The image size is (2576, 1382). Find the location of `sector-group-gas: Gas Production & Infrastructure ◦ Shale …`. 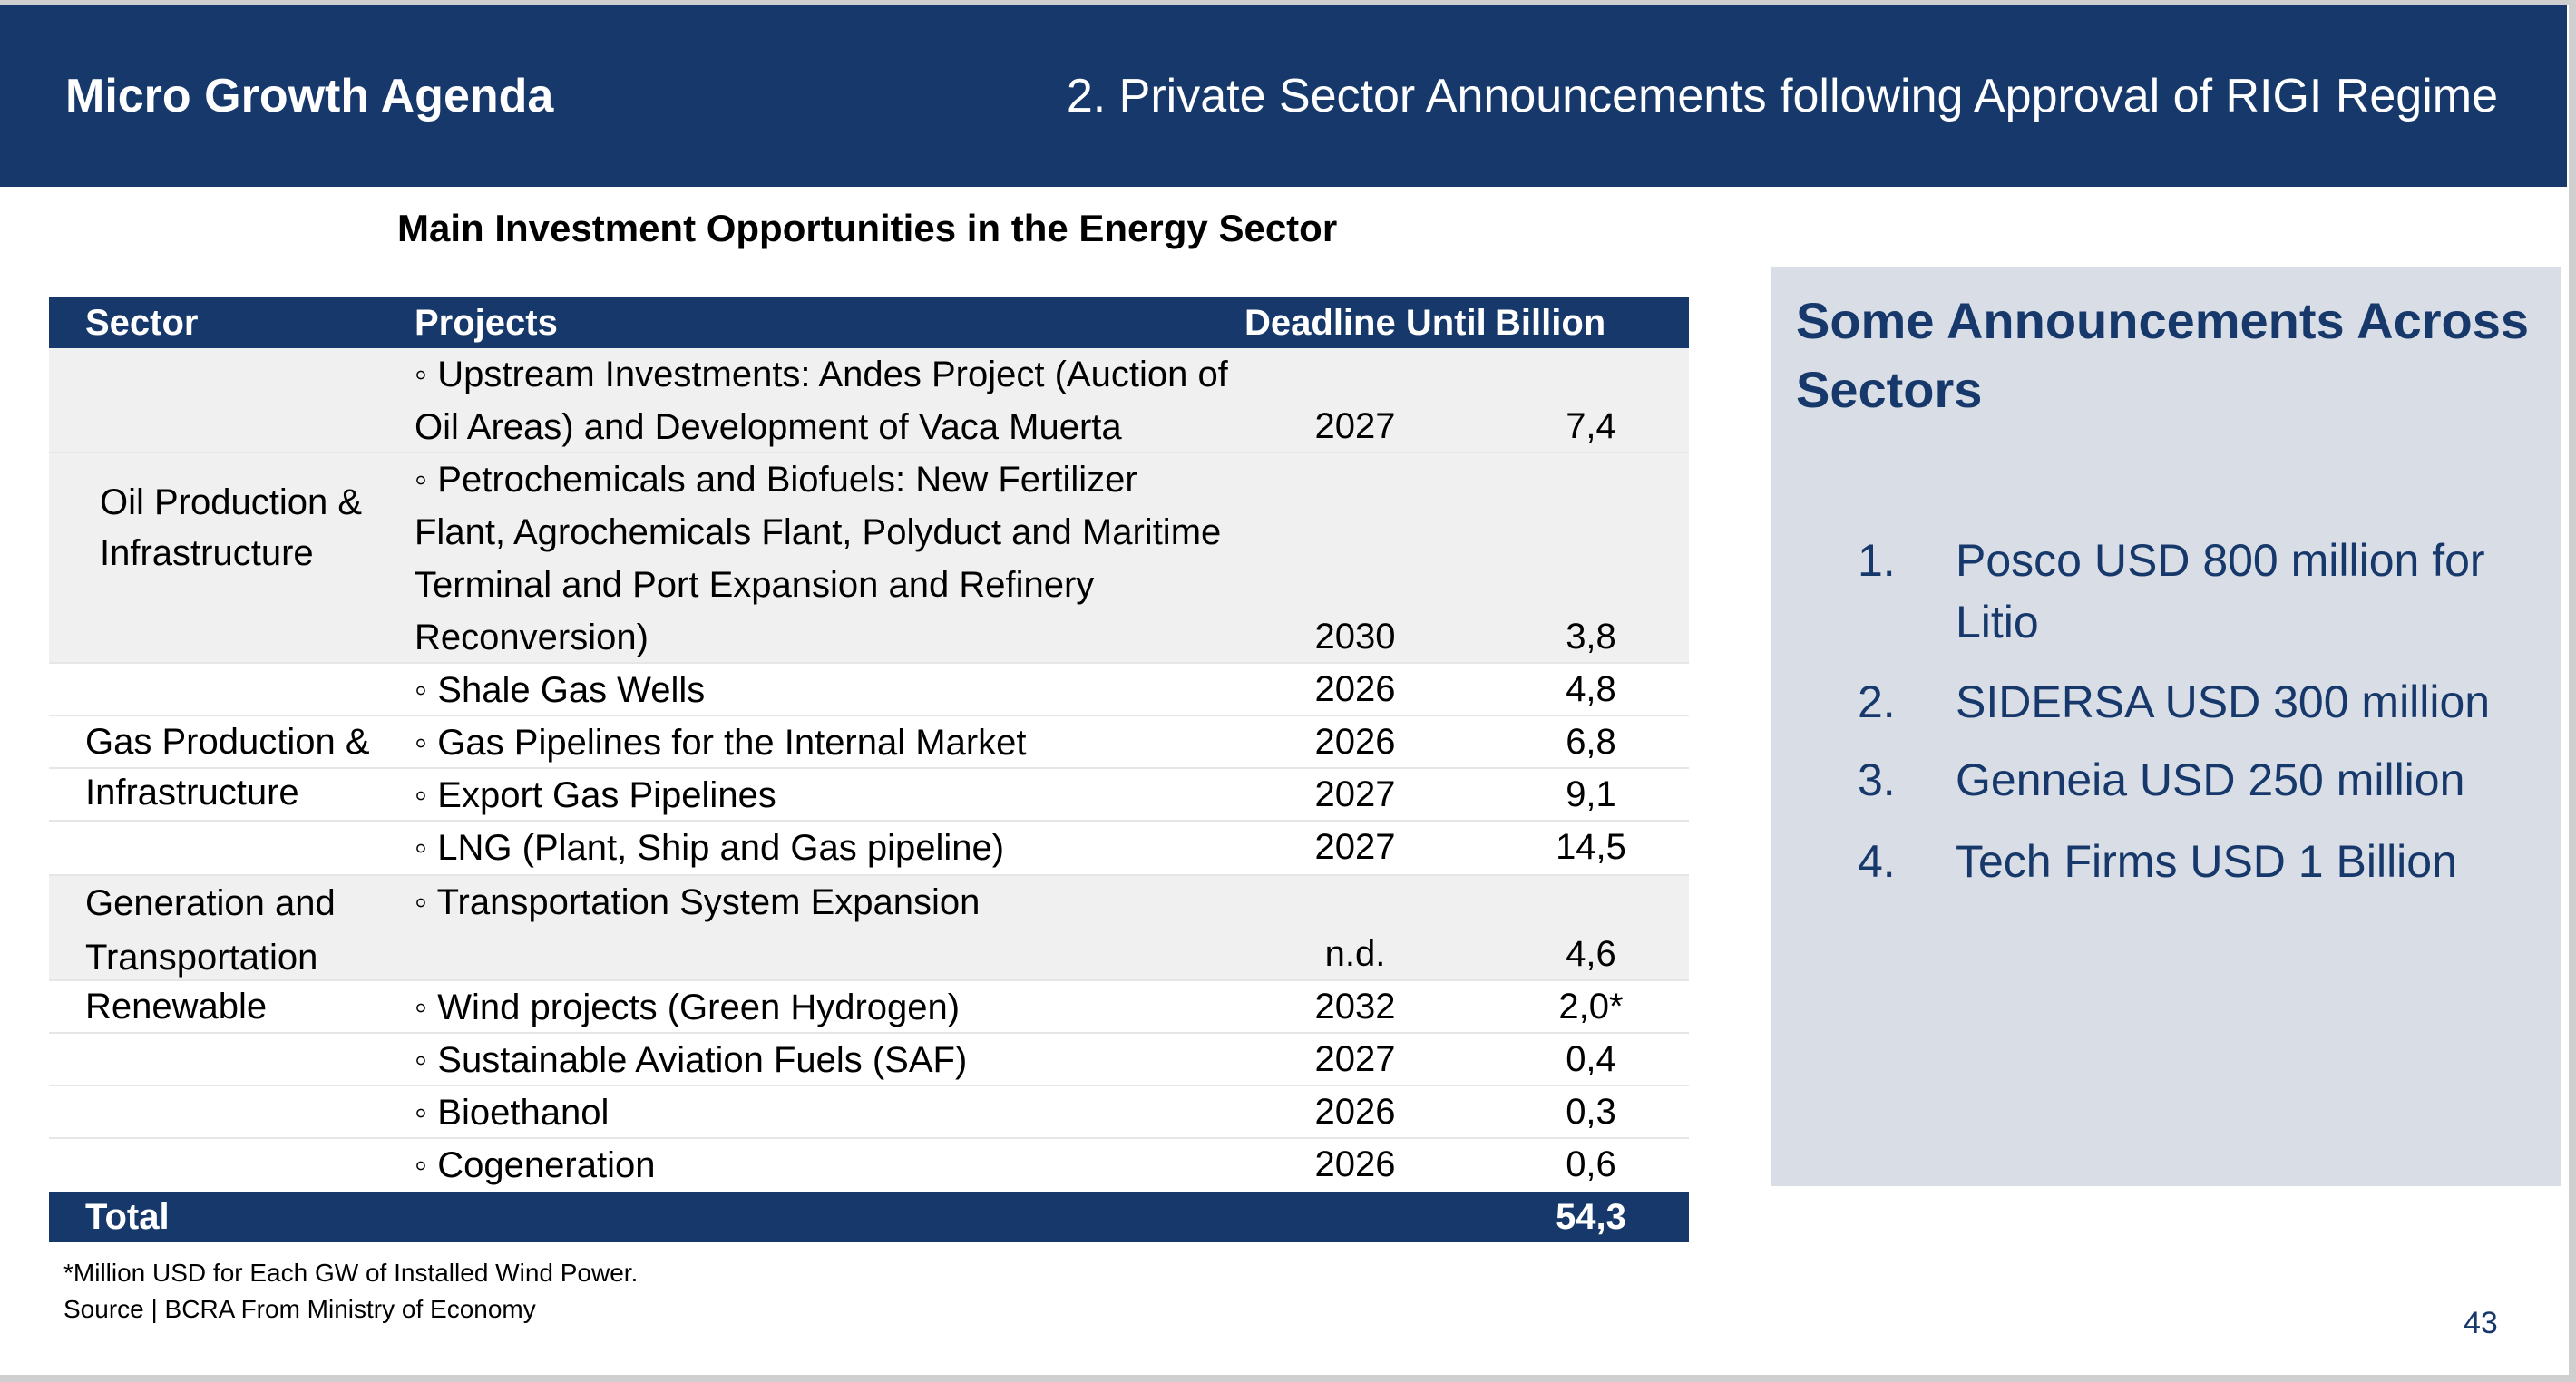

sector-group-gas: Gas Production & Infrastructure ◦ Shale … is located at coordinates (869, 768).